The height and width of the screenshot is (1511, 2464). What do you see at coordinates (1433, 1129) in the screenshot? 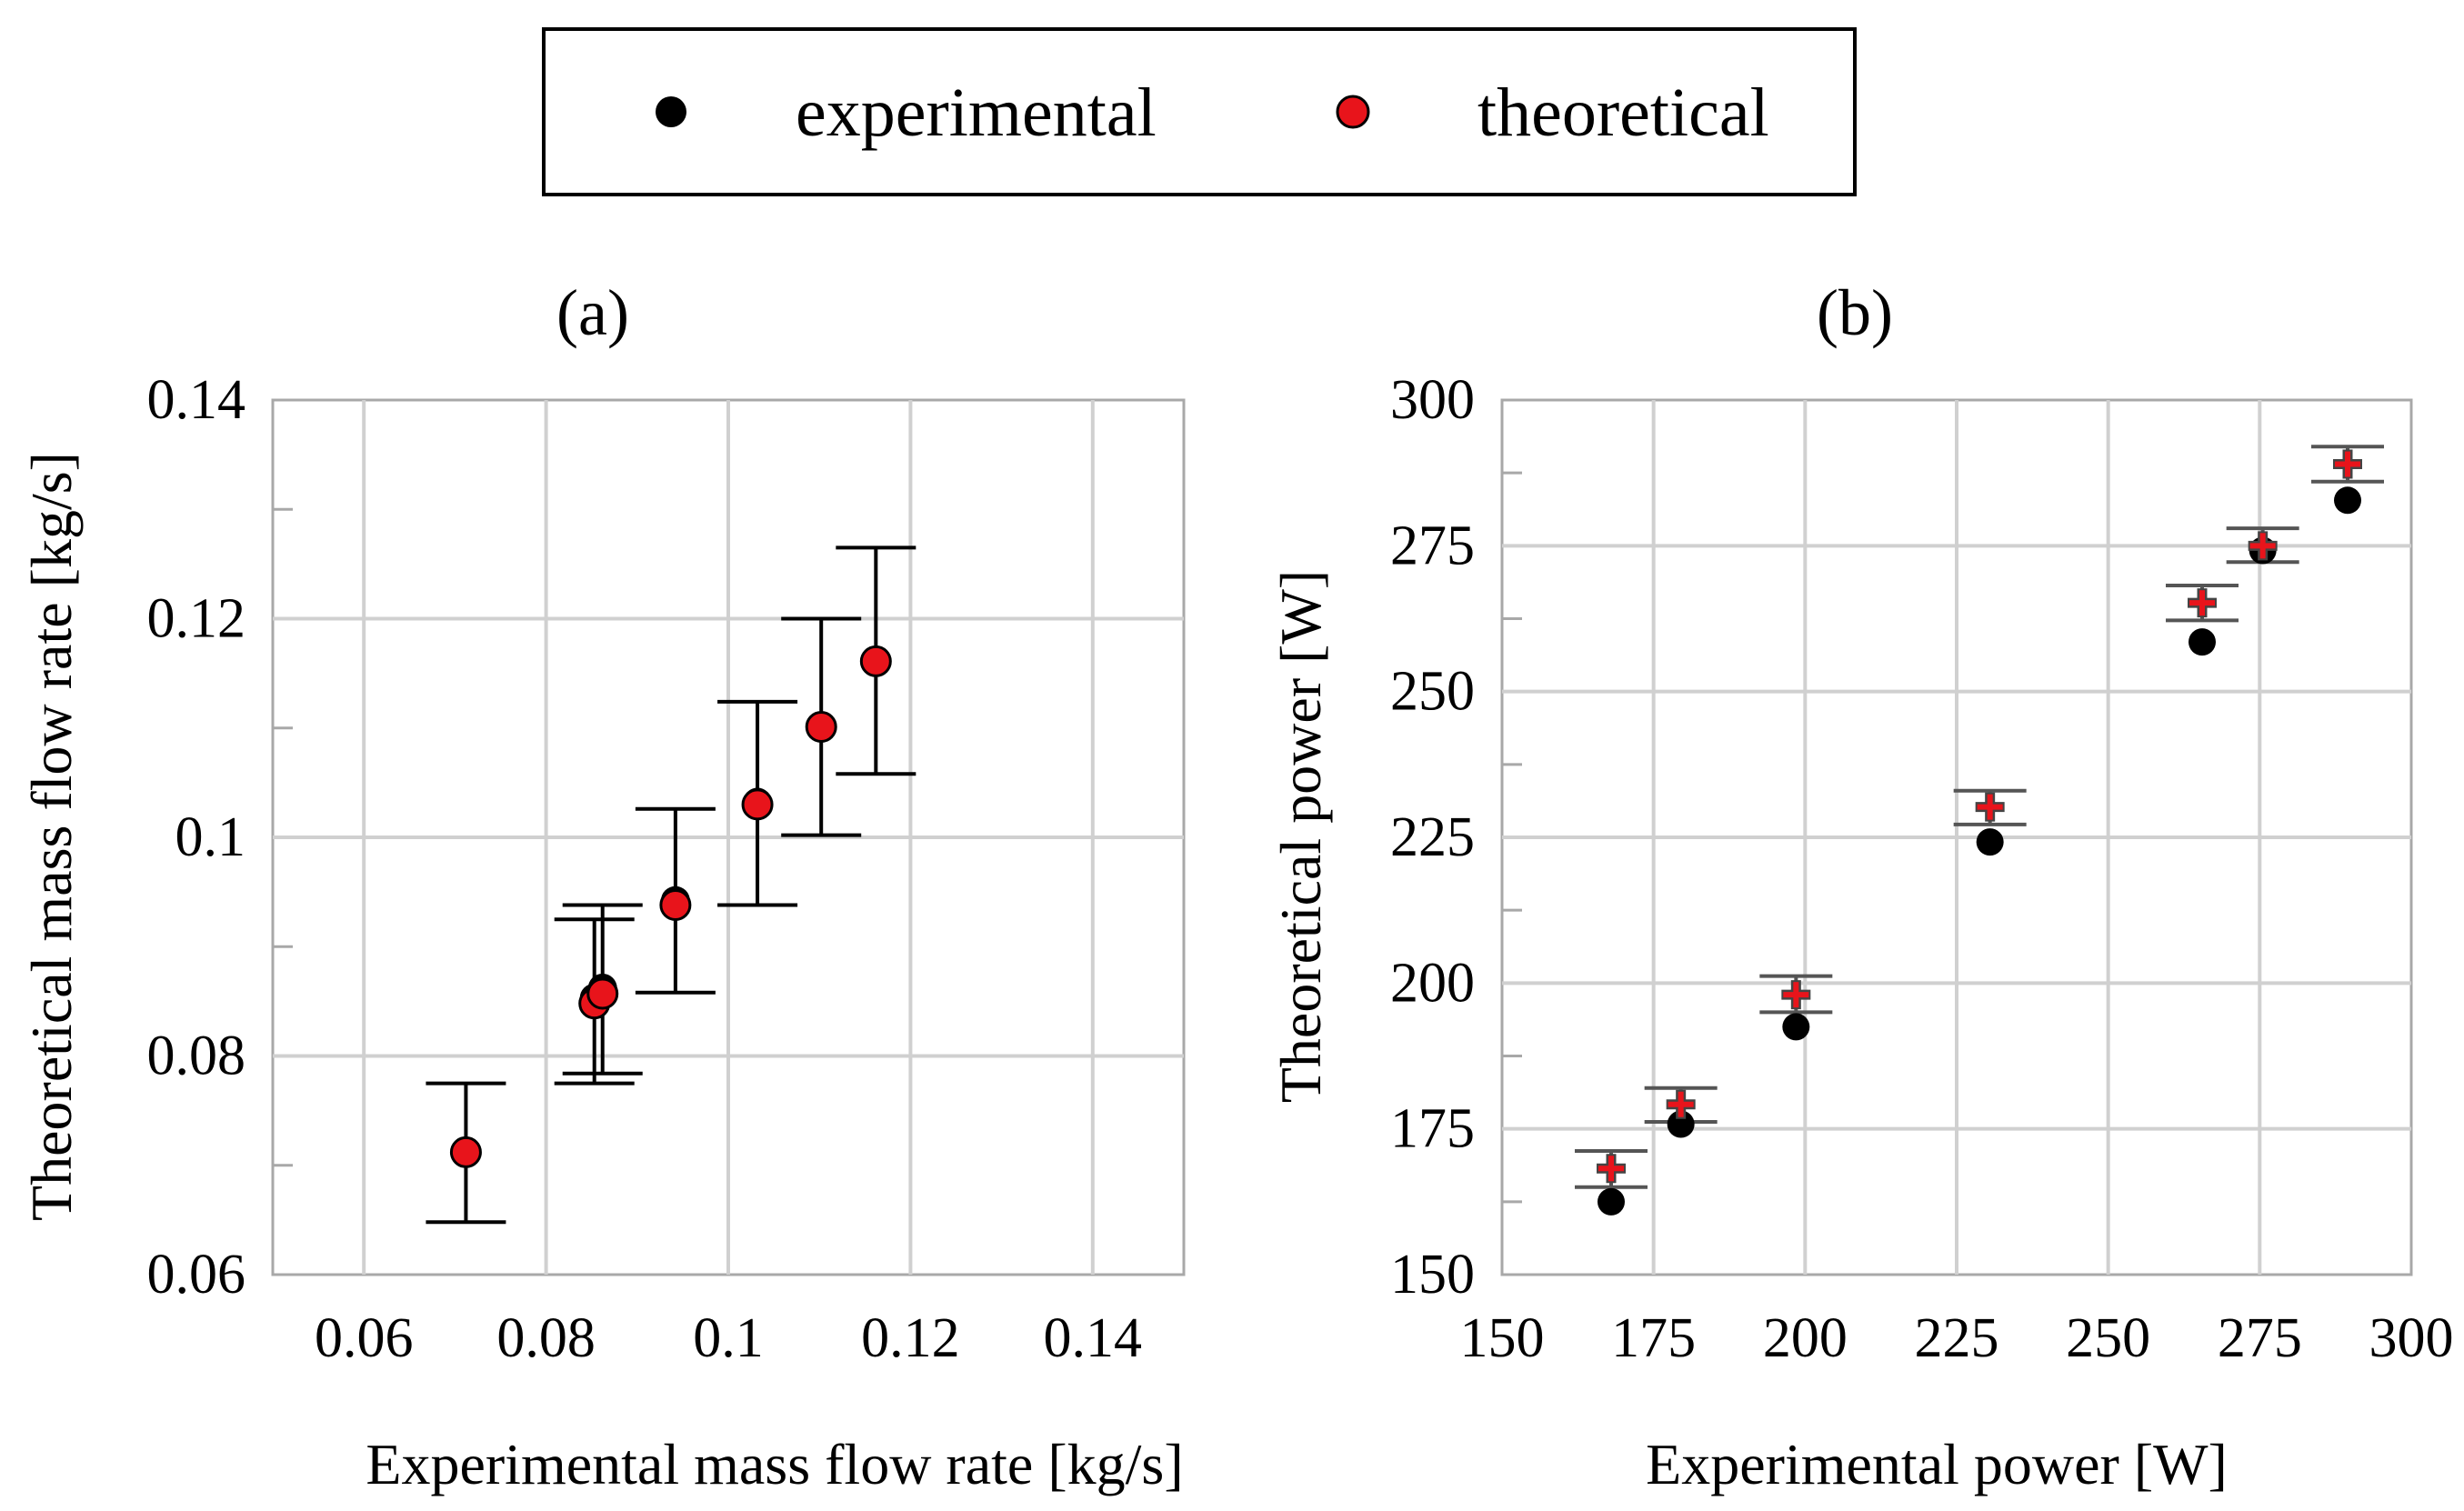
I see `panel-b-y-tick-label: 175` at bounding box center [1433, 1129].